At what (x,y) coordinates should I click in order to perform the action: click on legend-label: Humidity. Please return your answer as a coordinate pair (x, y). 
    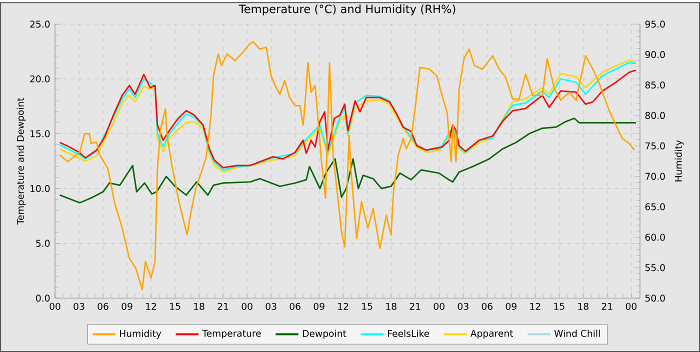
    Looking at the image, I should click on (141, 334).